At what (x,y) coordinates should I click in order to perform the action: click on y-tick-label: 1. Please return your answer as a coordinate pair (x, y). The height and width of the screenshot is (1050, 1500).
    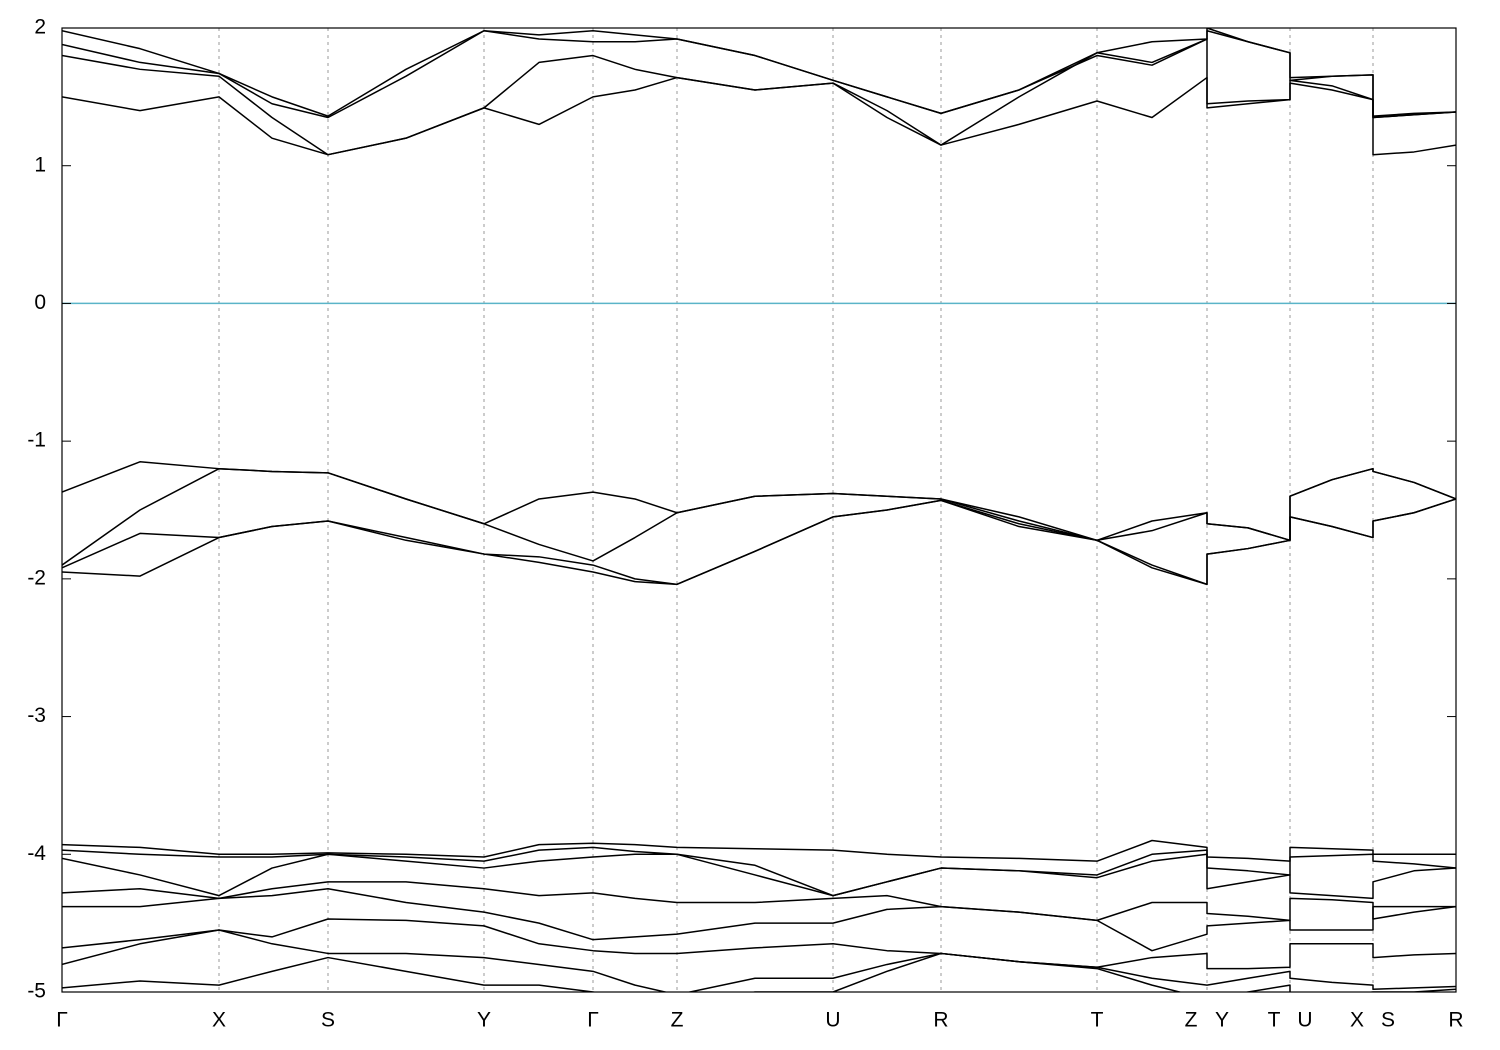
    Looking at the image, I should click on (40, 164).